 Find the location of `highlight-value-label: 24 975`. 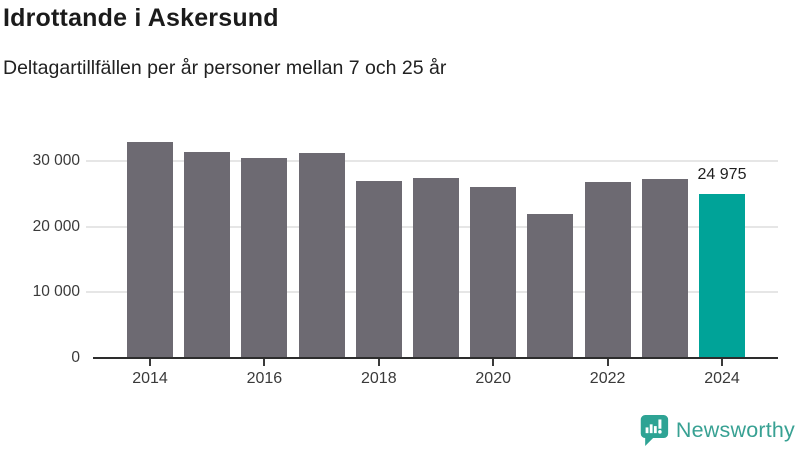

highlight-value-label: 24 975 is located at coordinates (722, 175).